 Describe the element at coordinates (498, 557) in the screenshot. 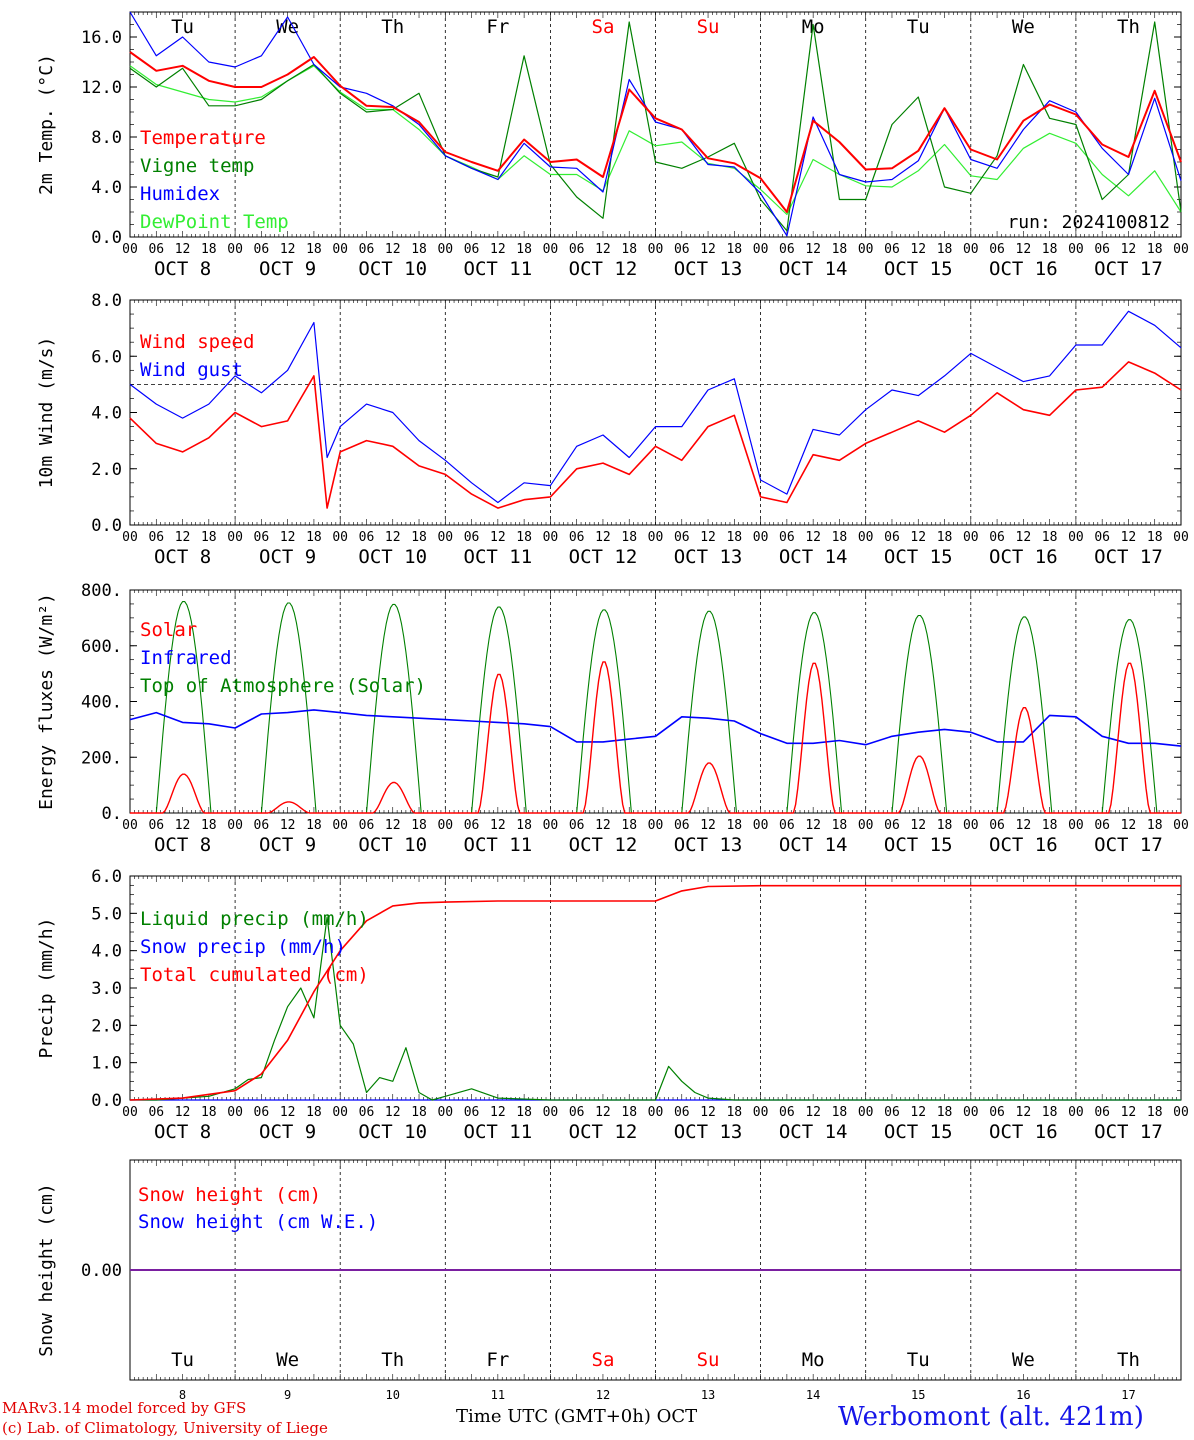

I see `date-label: OCT 11` at that location.